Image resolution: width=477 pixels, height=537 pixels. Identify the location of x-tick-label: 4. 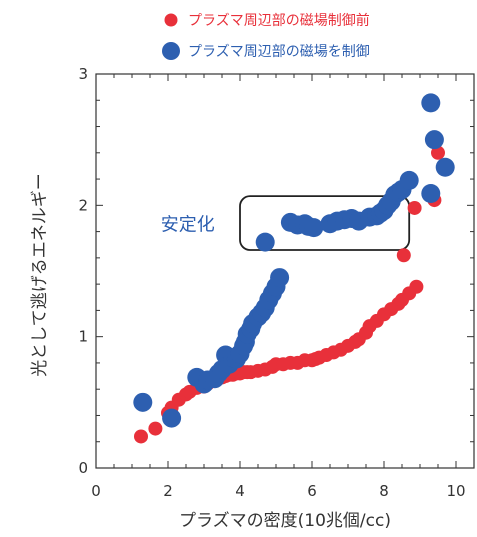
(240, 491).